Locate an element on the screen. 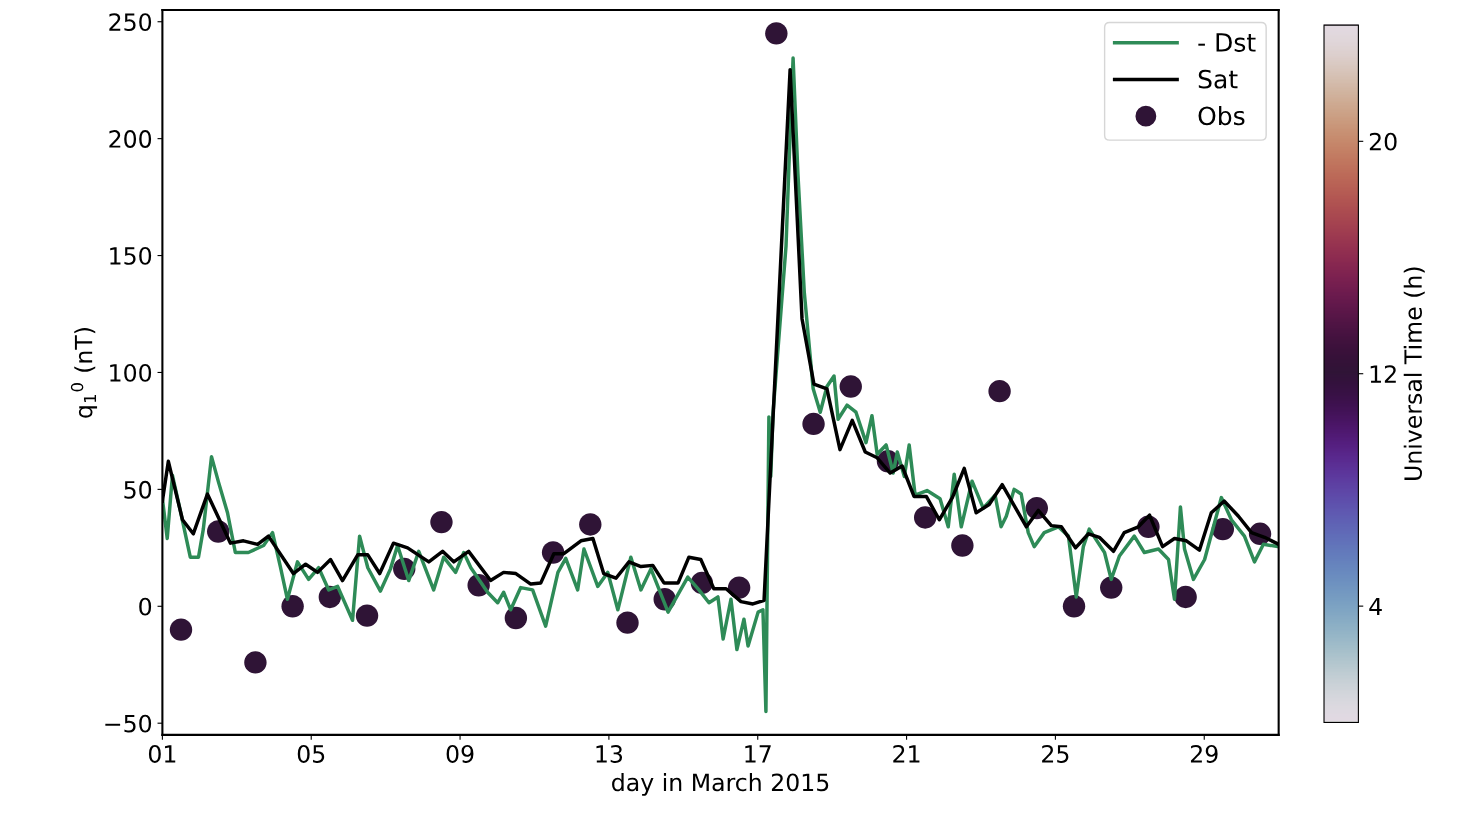 The height and width of the screenshot is (837, 1463). x-tick-label: 17 is located at coordinates (758, 754).